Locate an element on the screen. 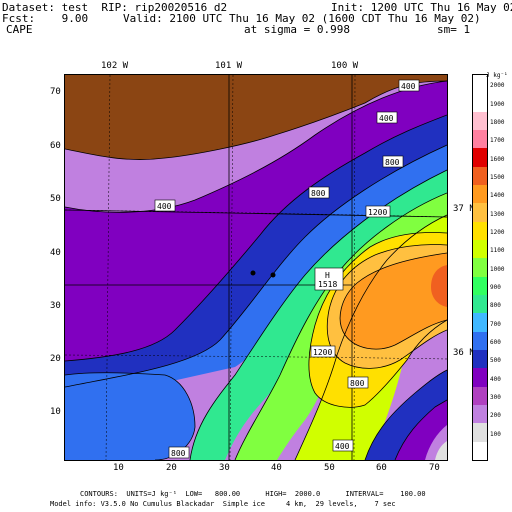 The width and height of the screenshot is (512, 512). legend-level-label: 1600 is located at coordinates (497, 159).